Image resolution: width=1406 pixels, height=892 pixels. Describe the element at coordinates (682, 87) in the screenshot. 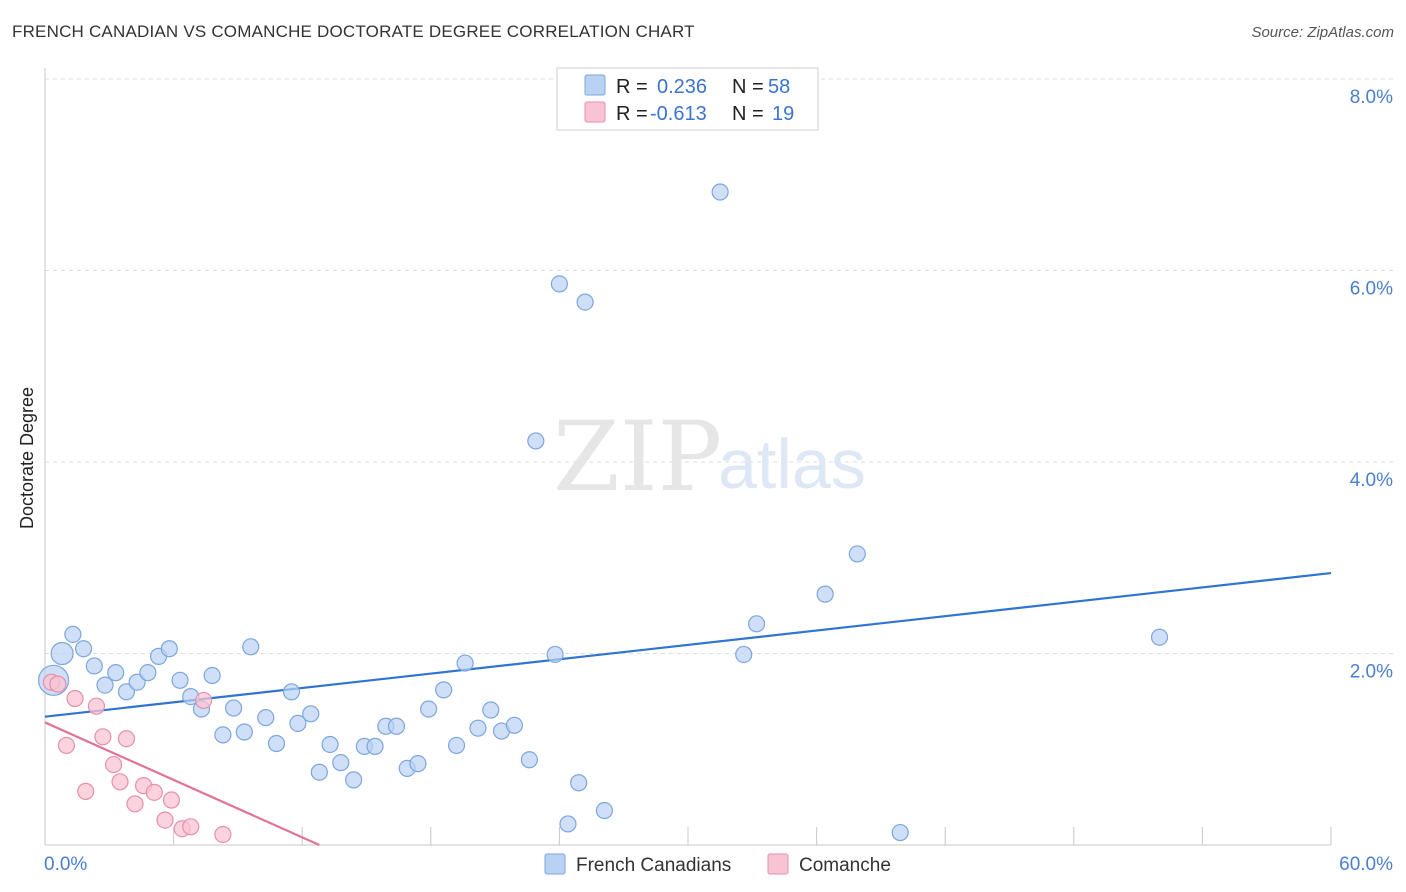

I see `legend-r-value-blue: 0.236` at that location.